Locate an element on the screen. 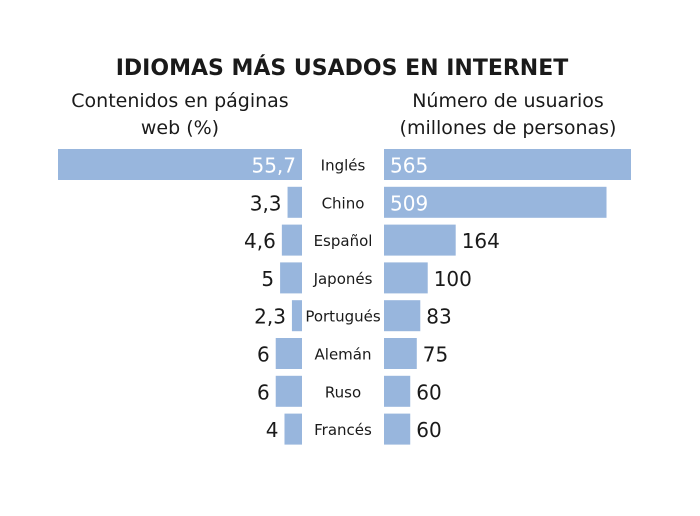 The height and width of the screenshot is (516, 700). data-label-left: 2,3 is located at coordinates (270, 317).